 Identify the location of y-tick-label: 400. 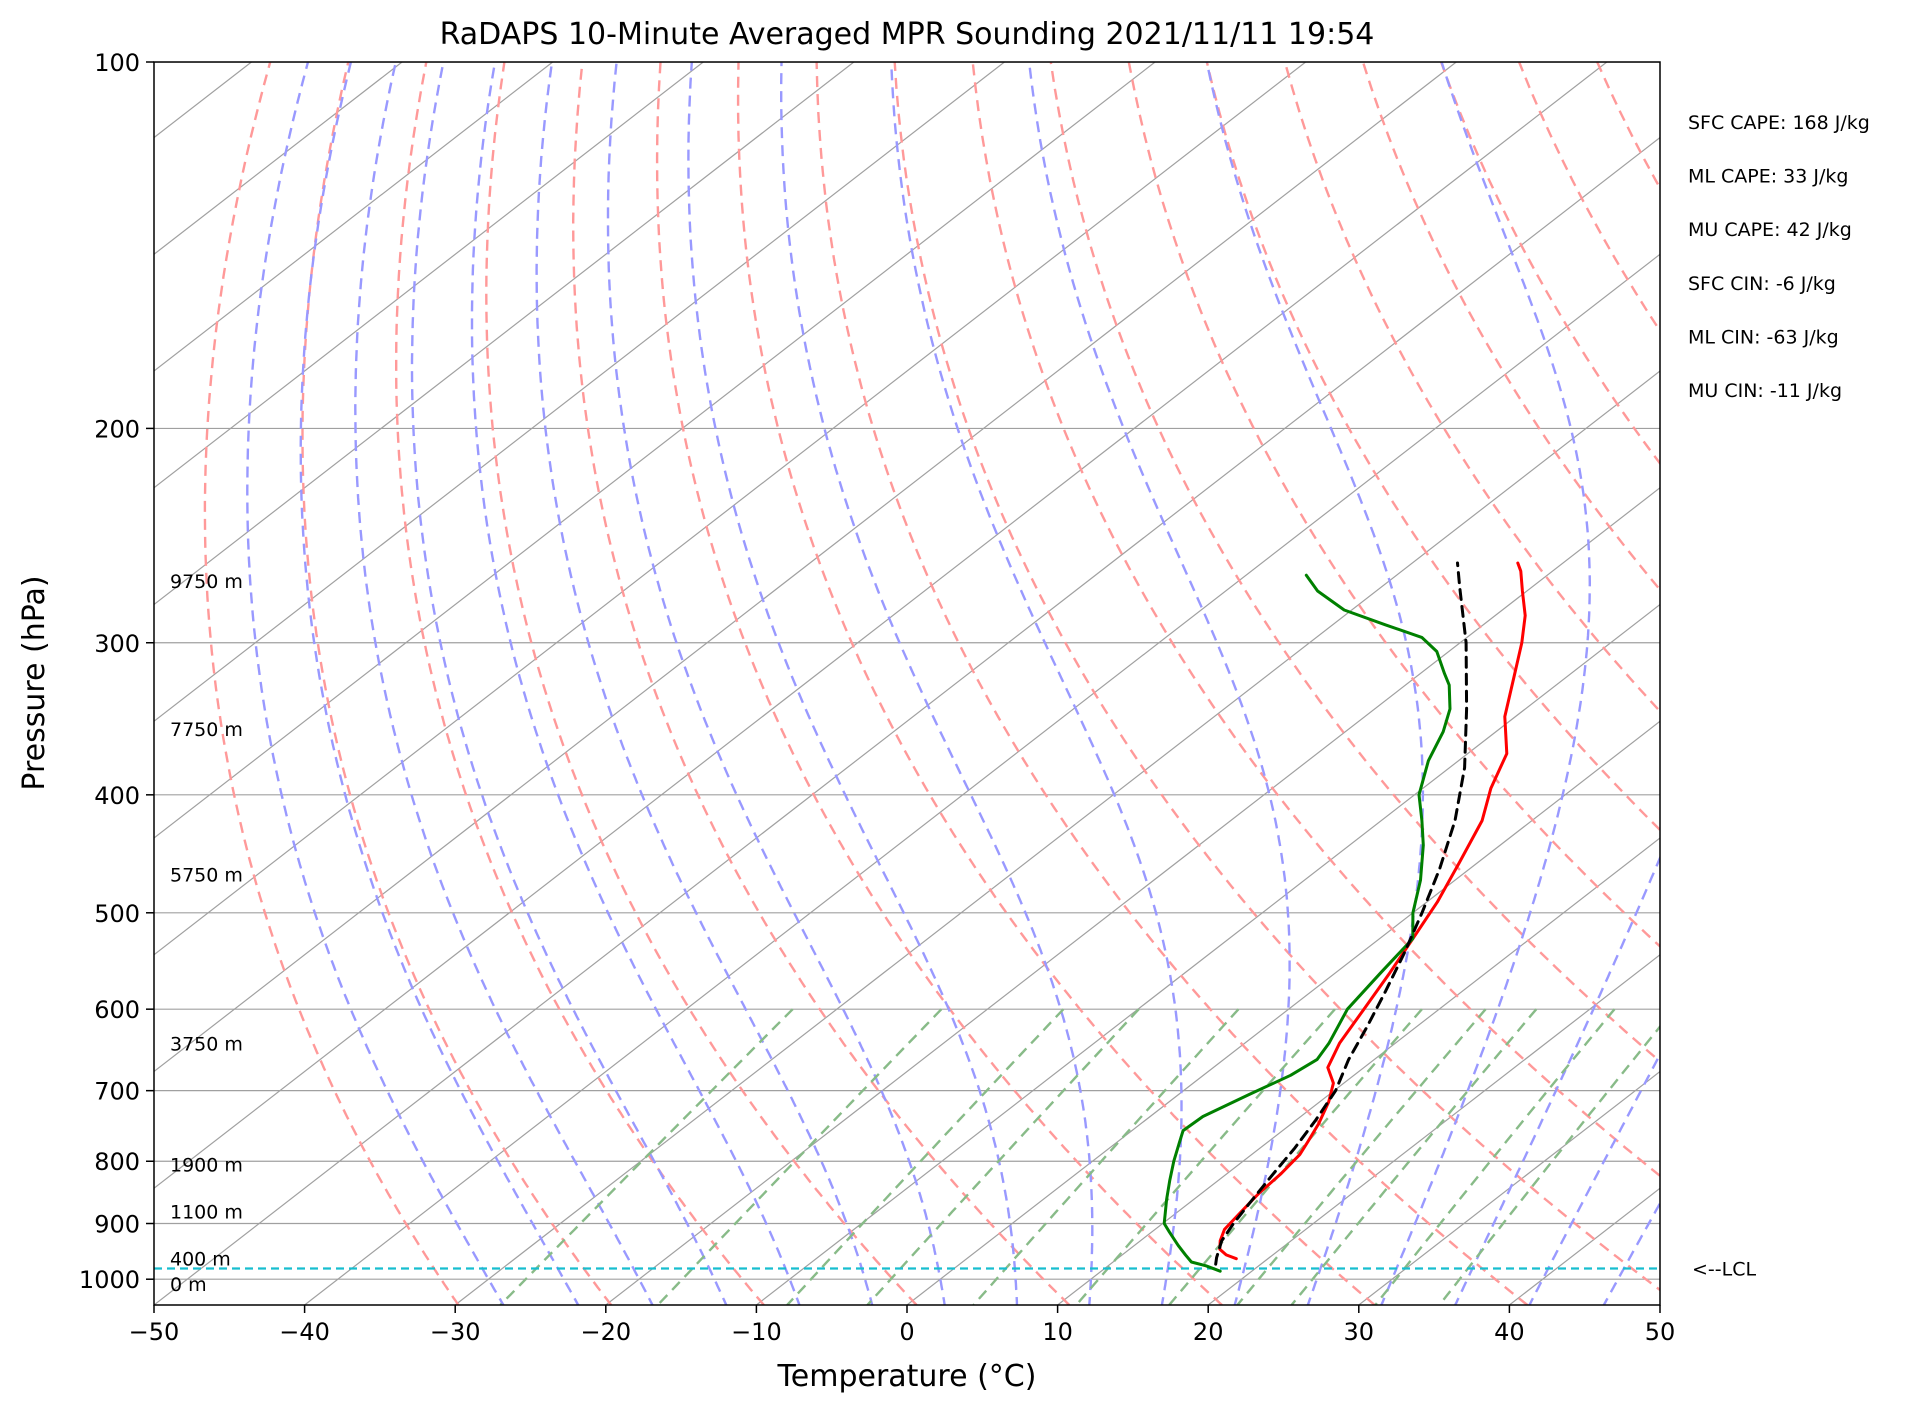
(117, 796).